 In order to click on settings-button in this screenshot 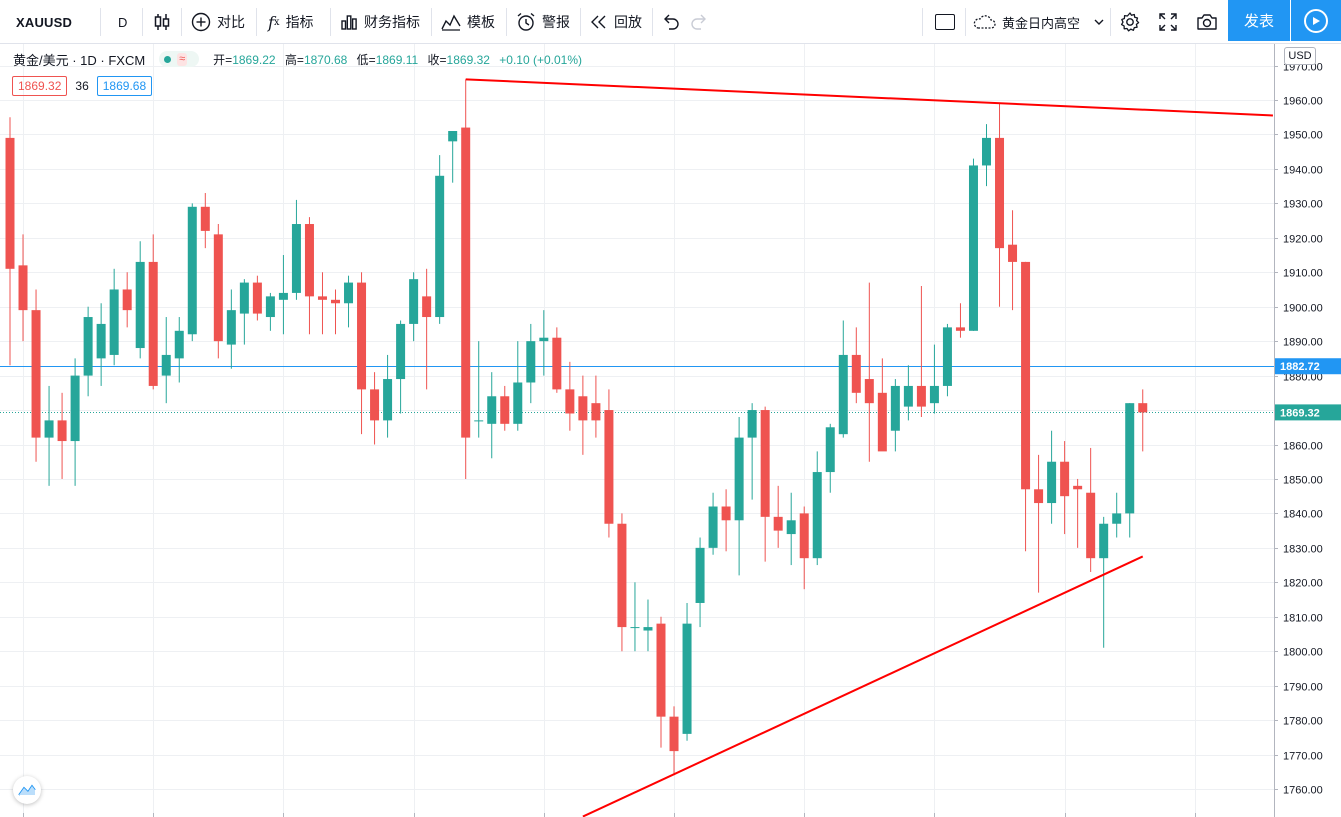, I will do `click(1130, 22)`.